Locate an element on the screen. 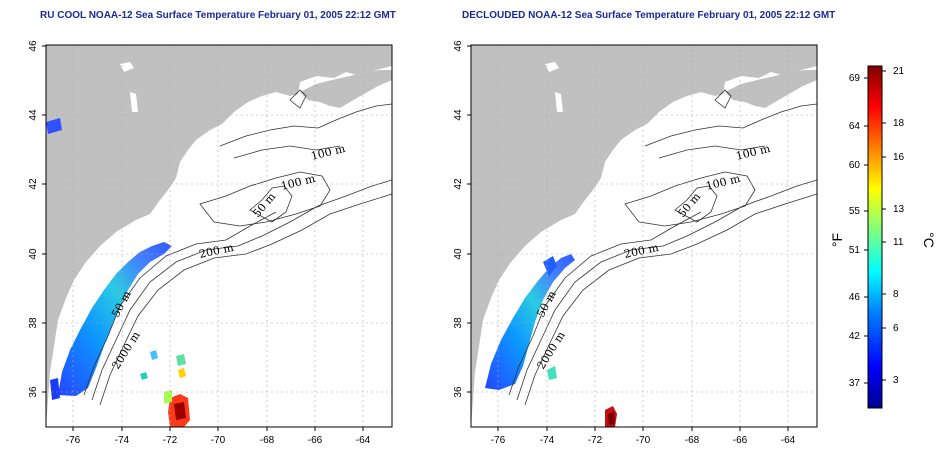 The width and height of the screenshot is (950, 475). right-lat-axis: 36 38 40 42 44 46 is located at coordinates (462, 219).